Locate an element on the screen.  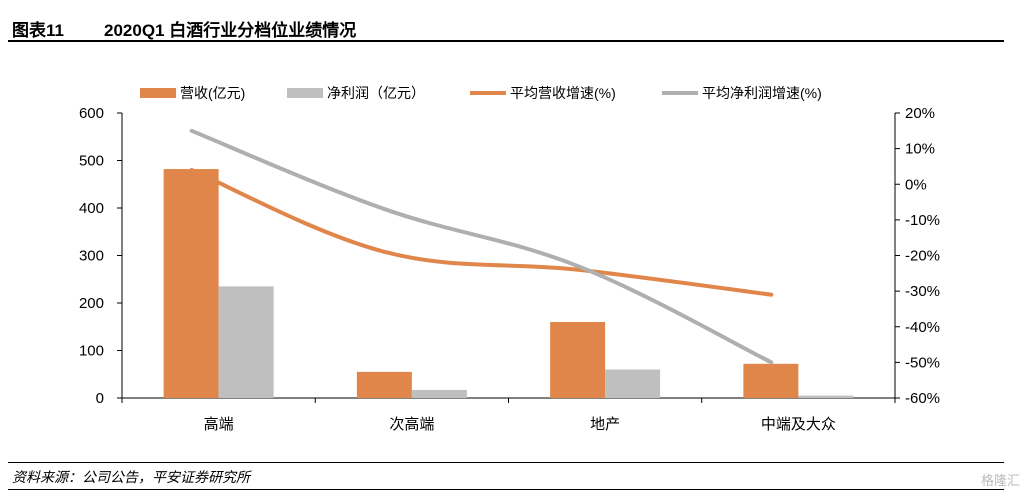
figure-header: 图表11 2020Q1 白酒行业分档位业绩情况 is located at coordinates (506, 26).